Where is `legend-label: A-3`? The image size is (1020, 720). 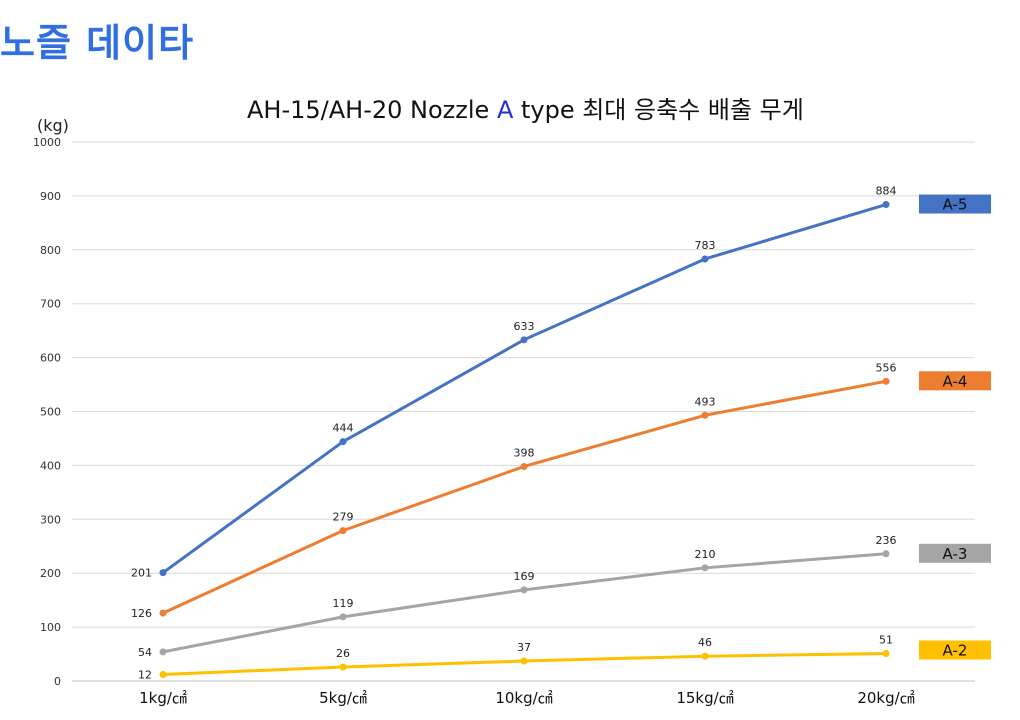 legend-label: A-3 is located at coordinates (955, 554).